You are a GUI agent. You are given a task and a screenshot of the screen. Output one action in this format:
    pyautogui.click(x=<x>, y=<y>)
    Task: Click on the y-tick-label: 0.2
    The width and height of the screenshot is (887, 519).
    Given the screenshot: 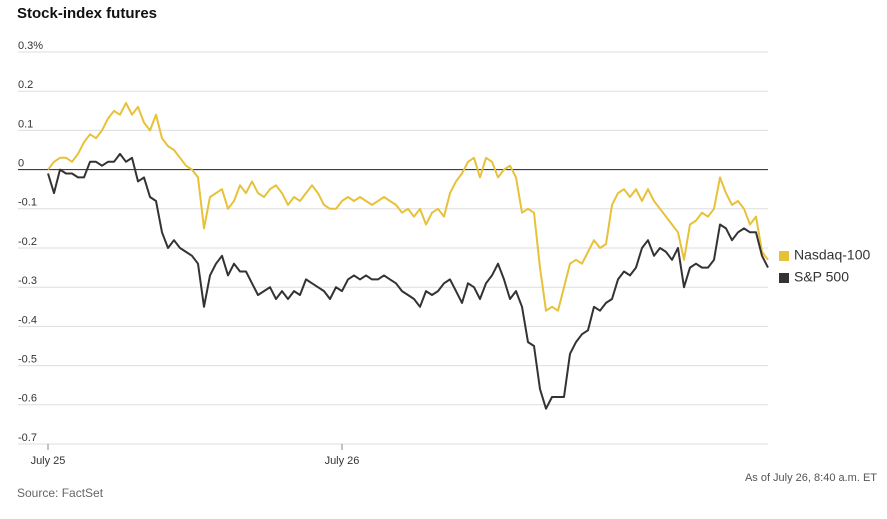 What is the action you would take?
    pyautogui.click(x=25, y=85)
    